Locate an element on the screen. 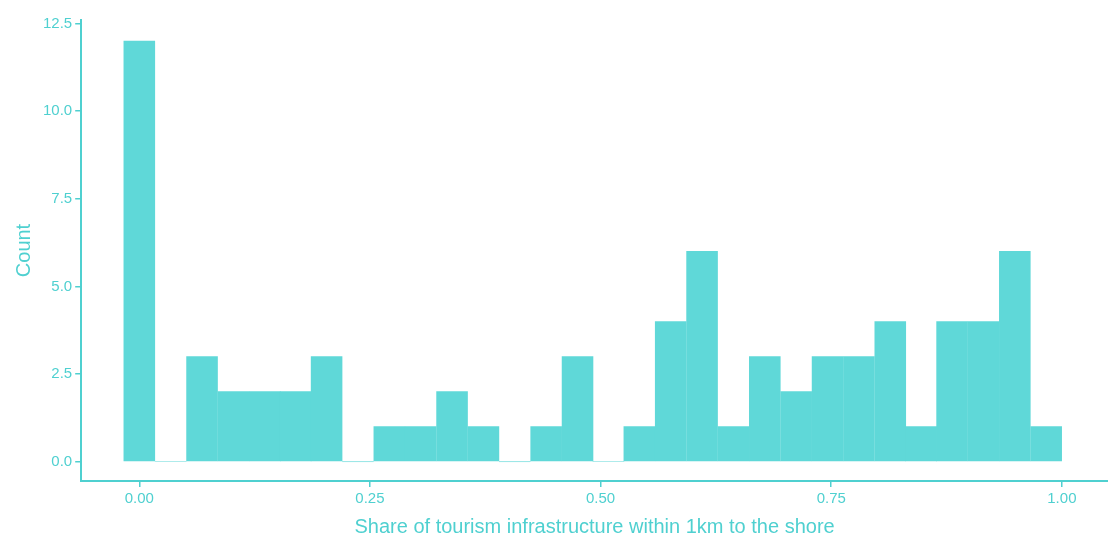 This screenshot has height=551, width=1116. y-tick-label: 10.0 is located at coordinates (57, 110).